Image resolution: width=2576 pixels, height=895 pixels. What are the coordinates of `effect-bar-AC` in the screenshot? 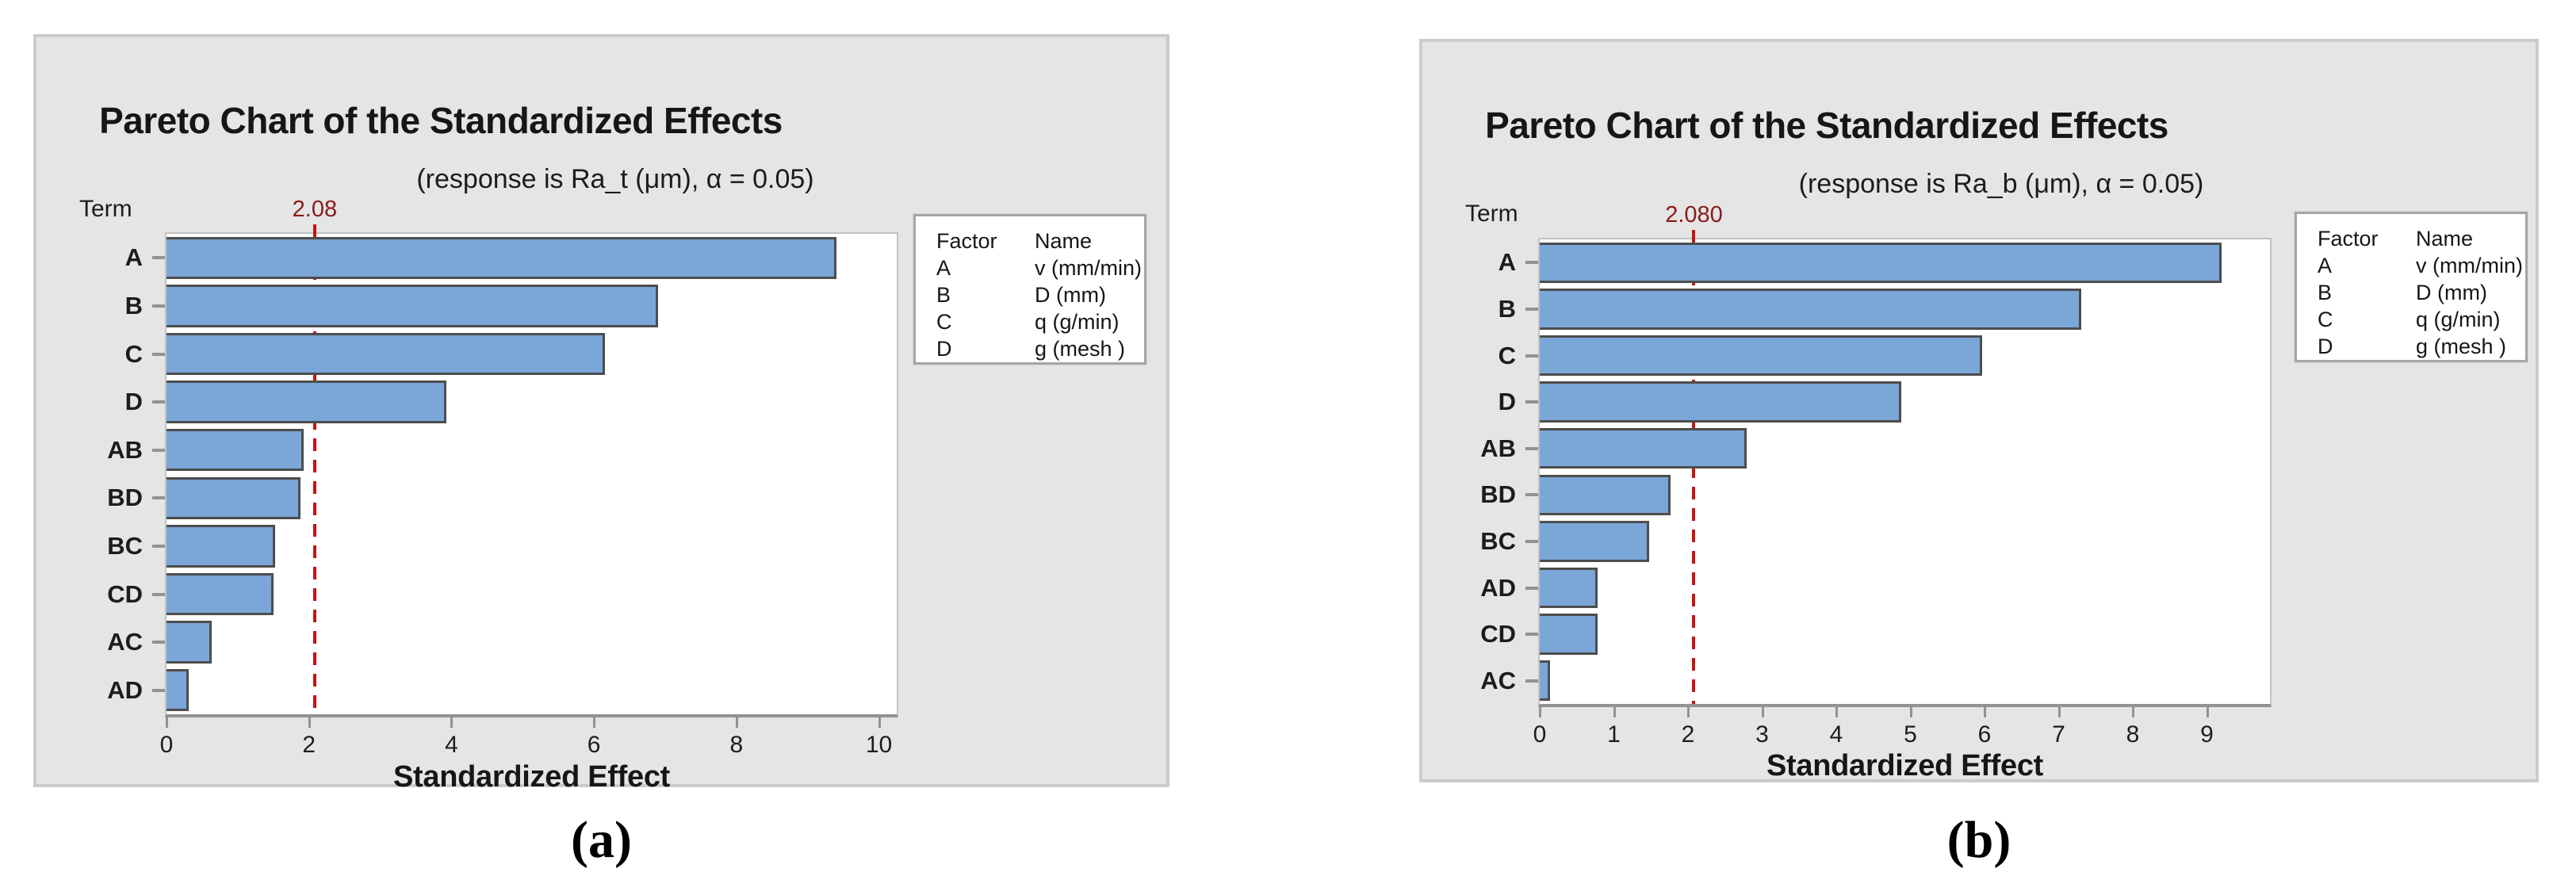 It's located at (1545, 681).